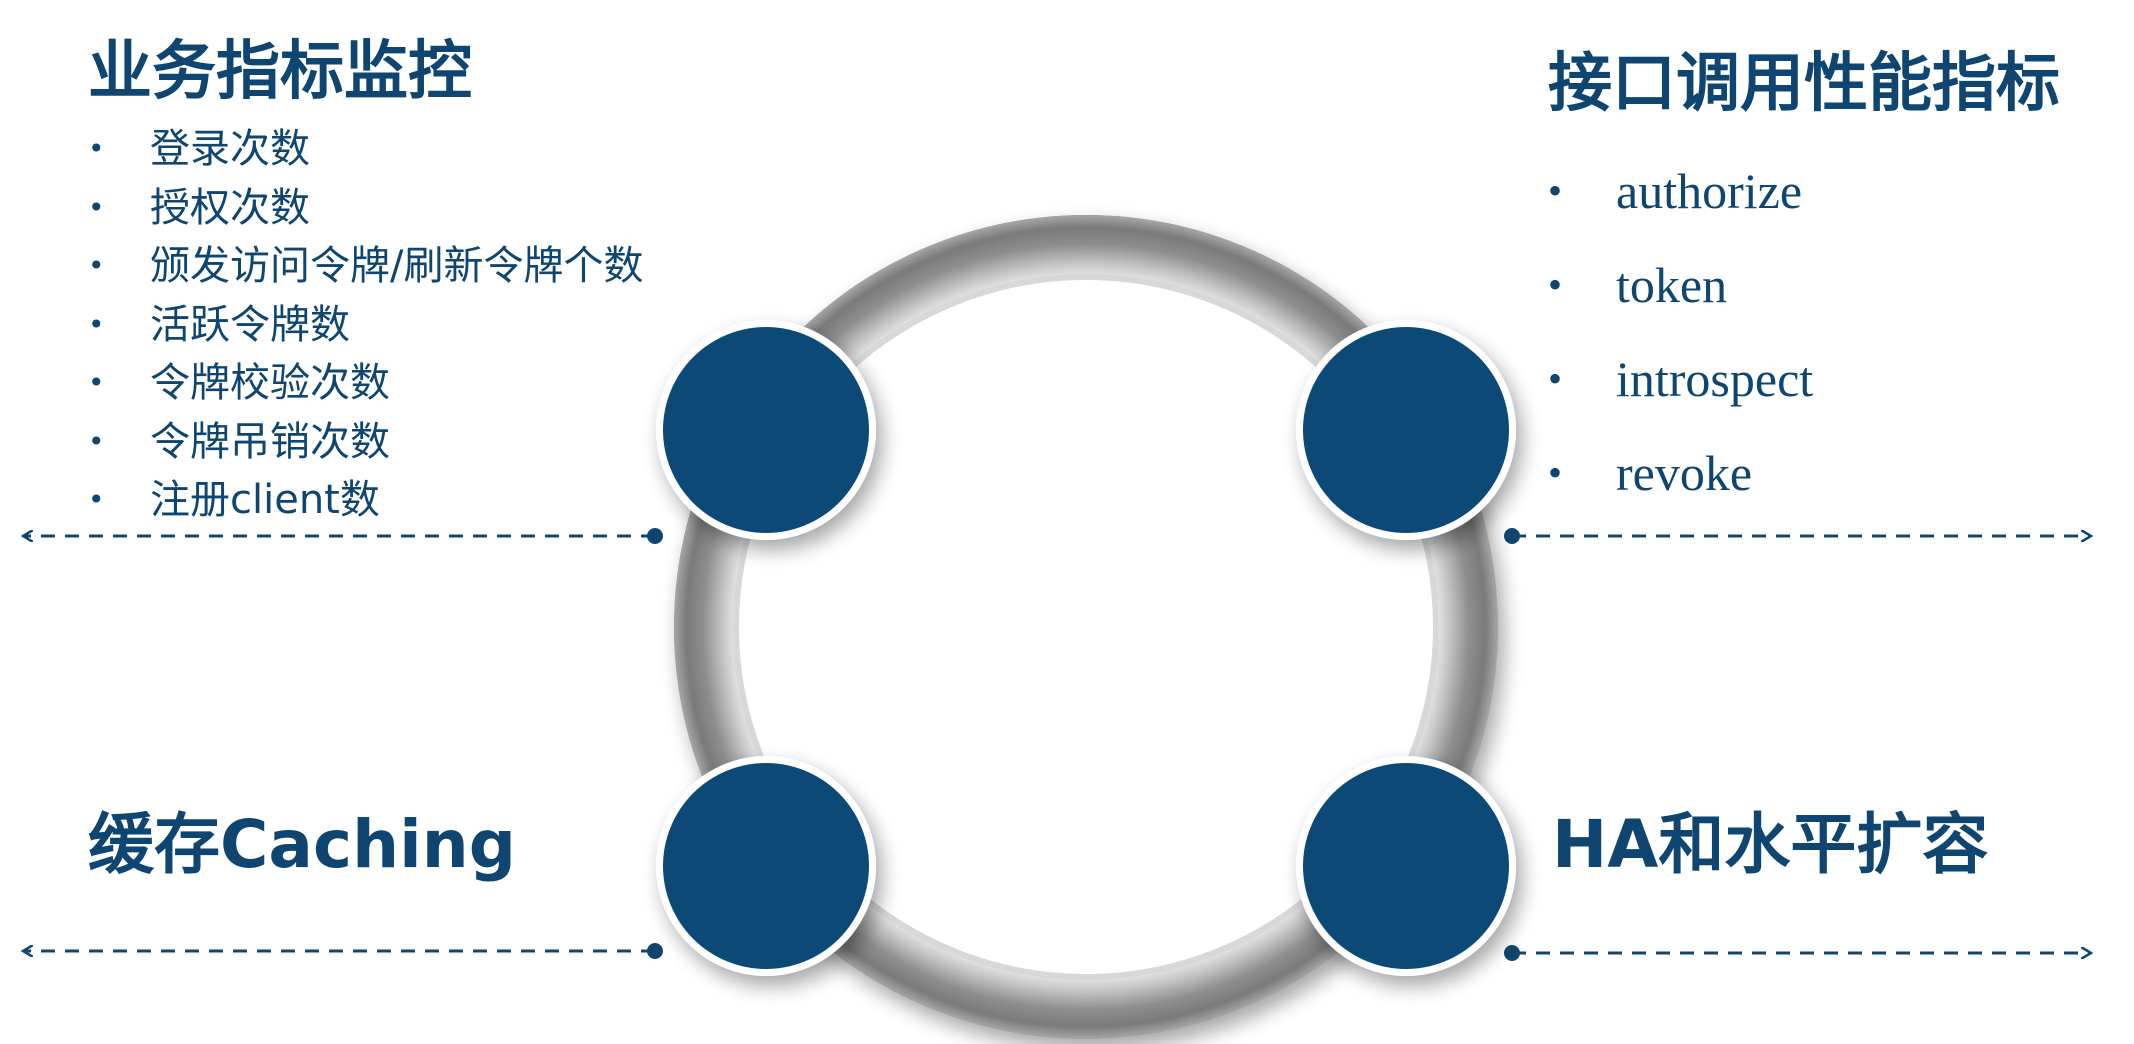 The image size is (2134, 1044). What do you see at coordinates (1838, 191) in the screenshot?
I see `list-item: • authorize` at bounding box center [1838, 191].